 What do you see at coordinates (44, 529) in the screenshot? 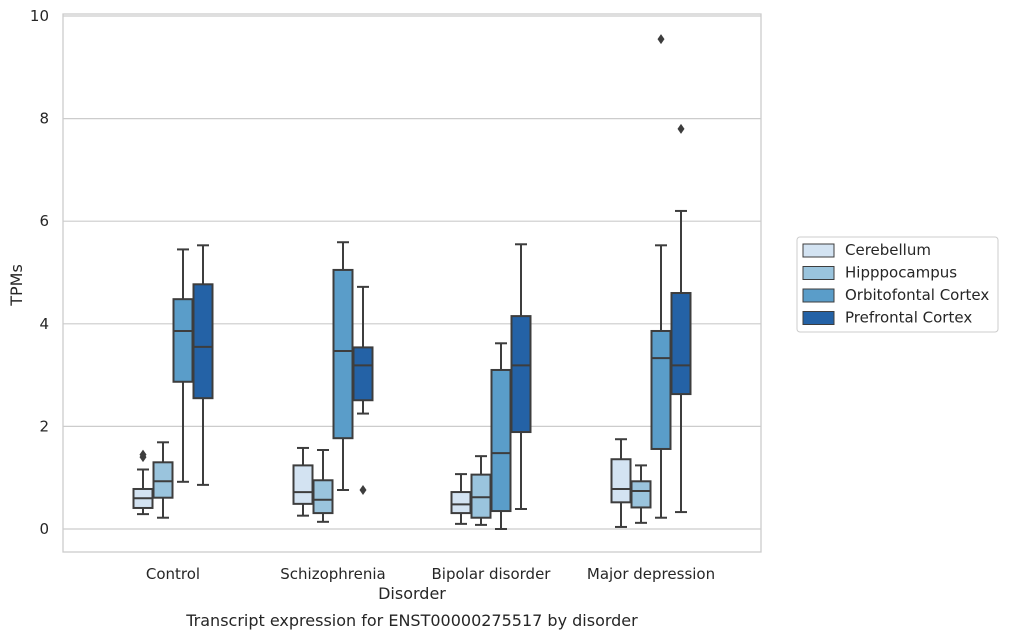
I see `y-tick-label: 0` at bounding box center [44, 529].